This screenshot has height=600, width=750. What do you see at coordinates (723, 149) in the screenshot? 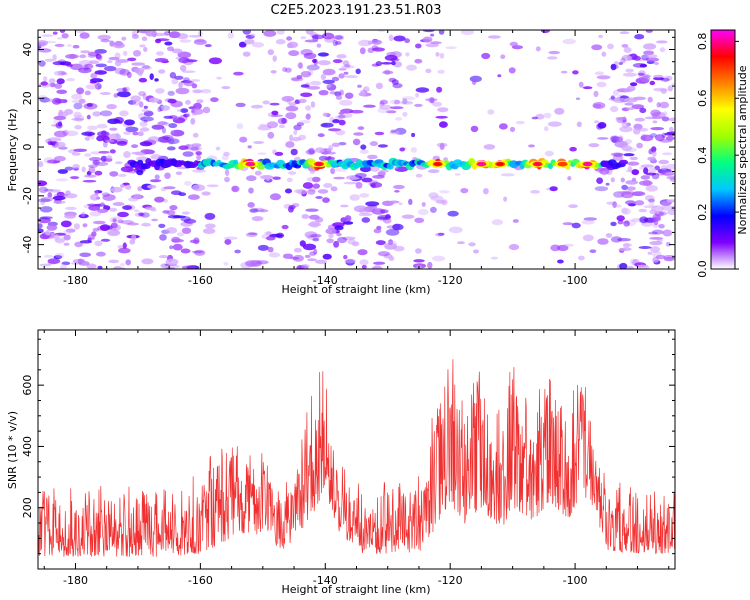
I see `colorbar-scale` at bounding box center [723, 149].